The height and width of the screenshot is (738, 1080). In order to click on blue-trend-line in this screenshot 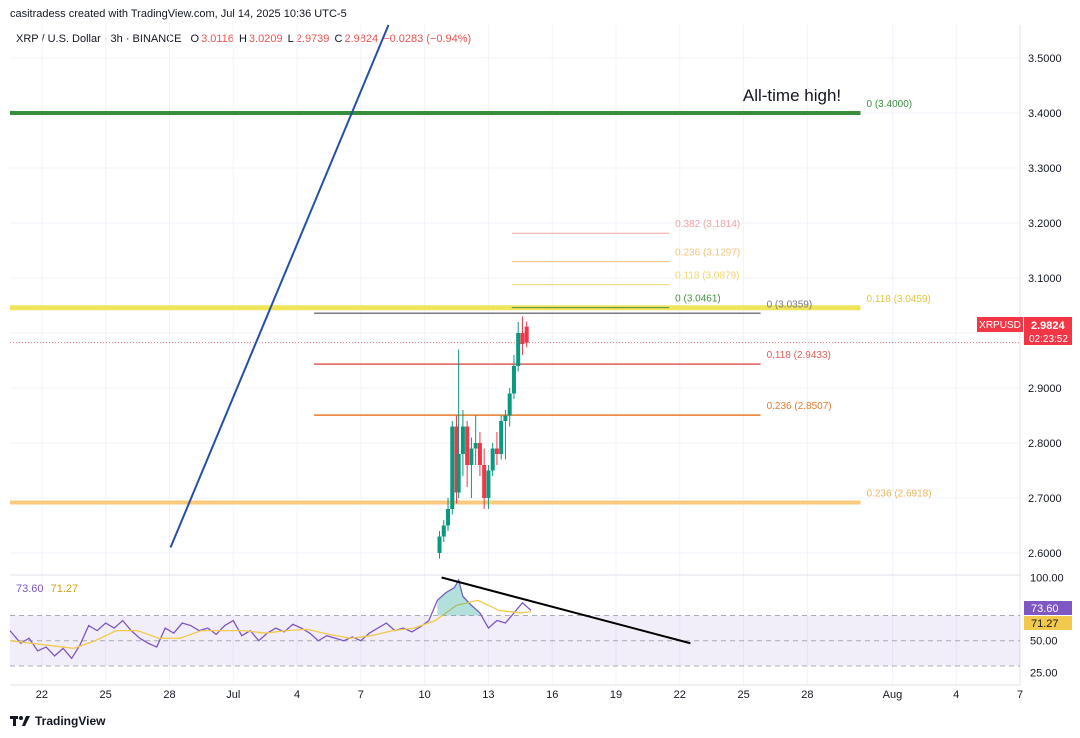, I will do `click(279, 286)`.